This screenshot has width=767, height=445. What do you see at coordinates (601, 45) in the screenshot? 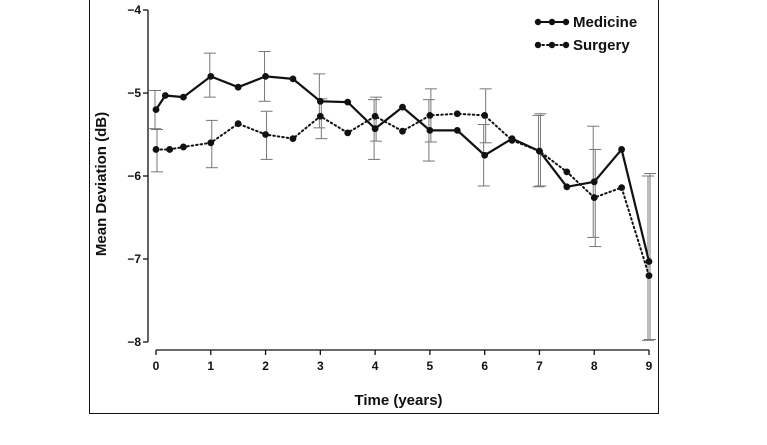
I see `legend-label-surgery: Surgery` at bounding box center [601, 45].